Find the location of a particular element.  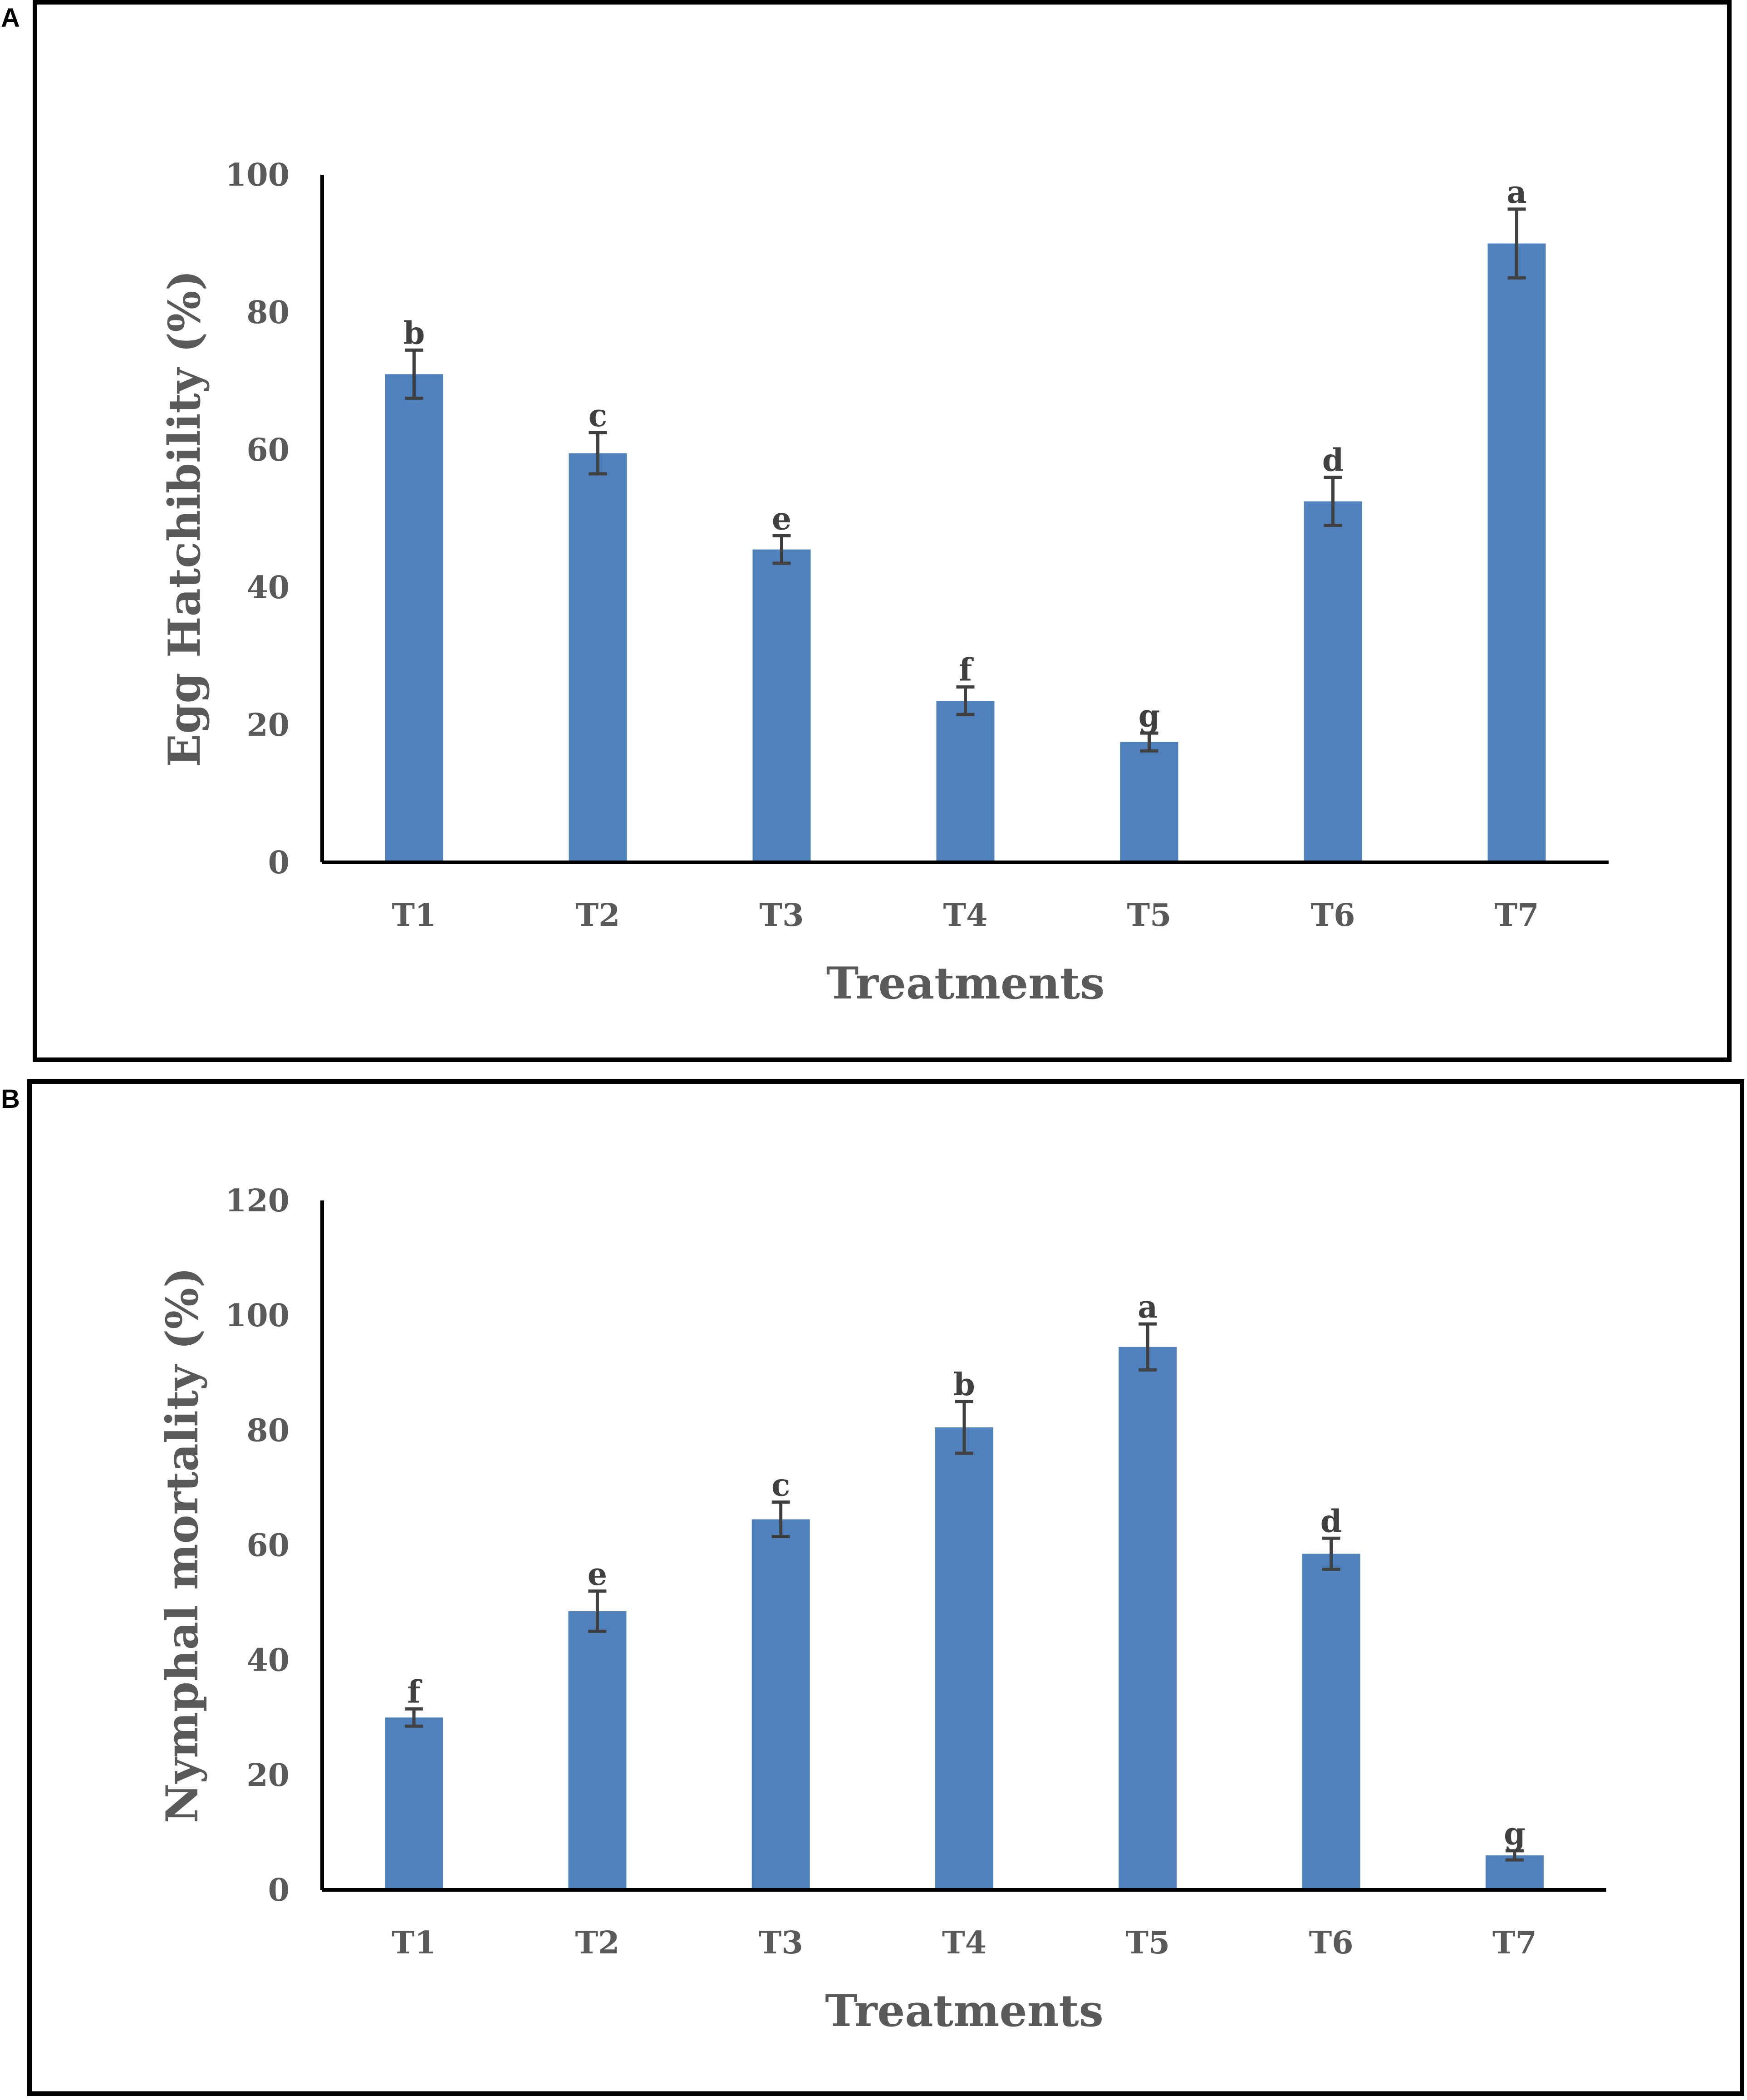

significance-letter-t3: e is located at coordinates (781, 519).